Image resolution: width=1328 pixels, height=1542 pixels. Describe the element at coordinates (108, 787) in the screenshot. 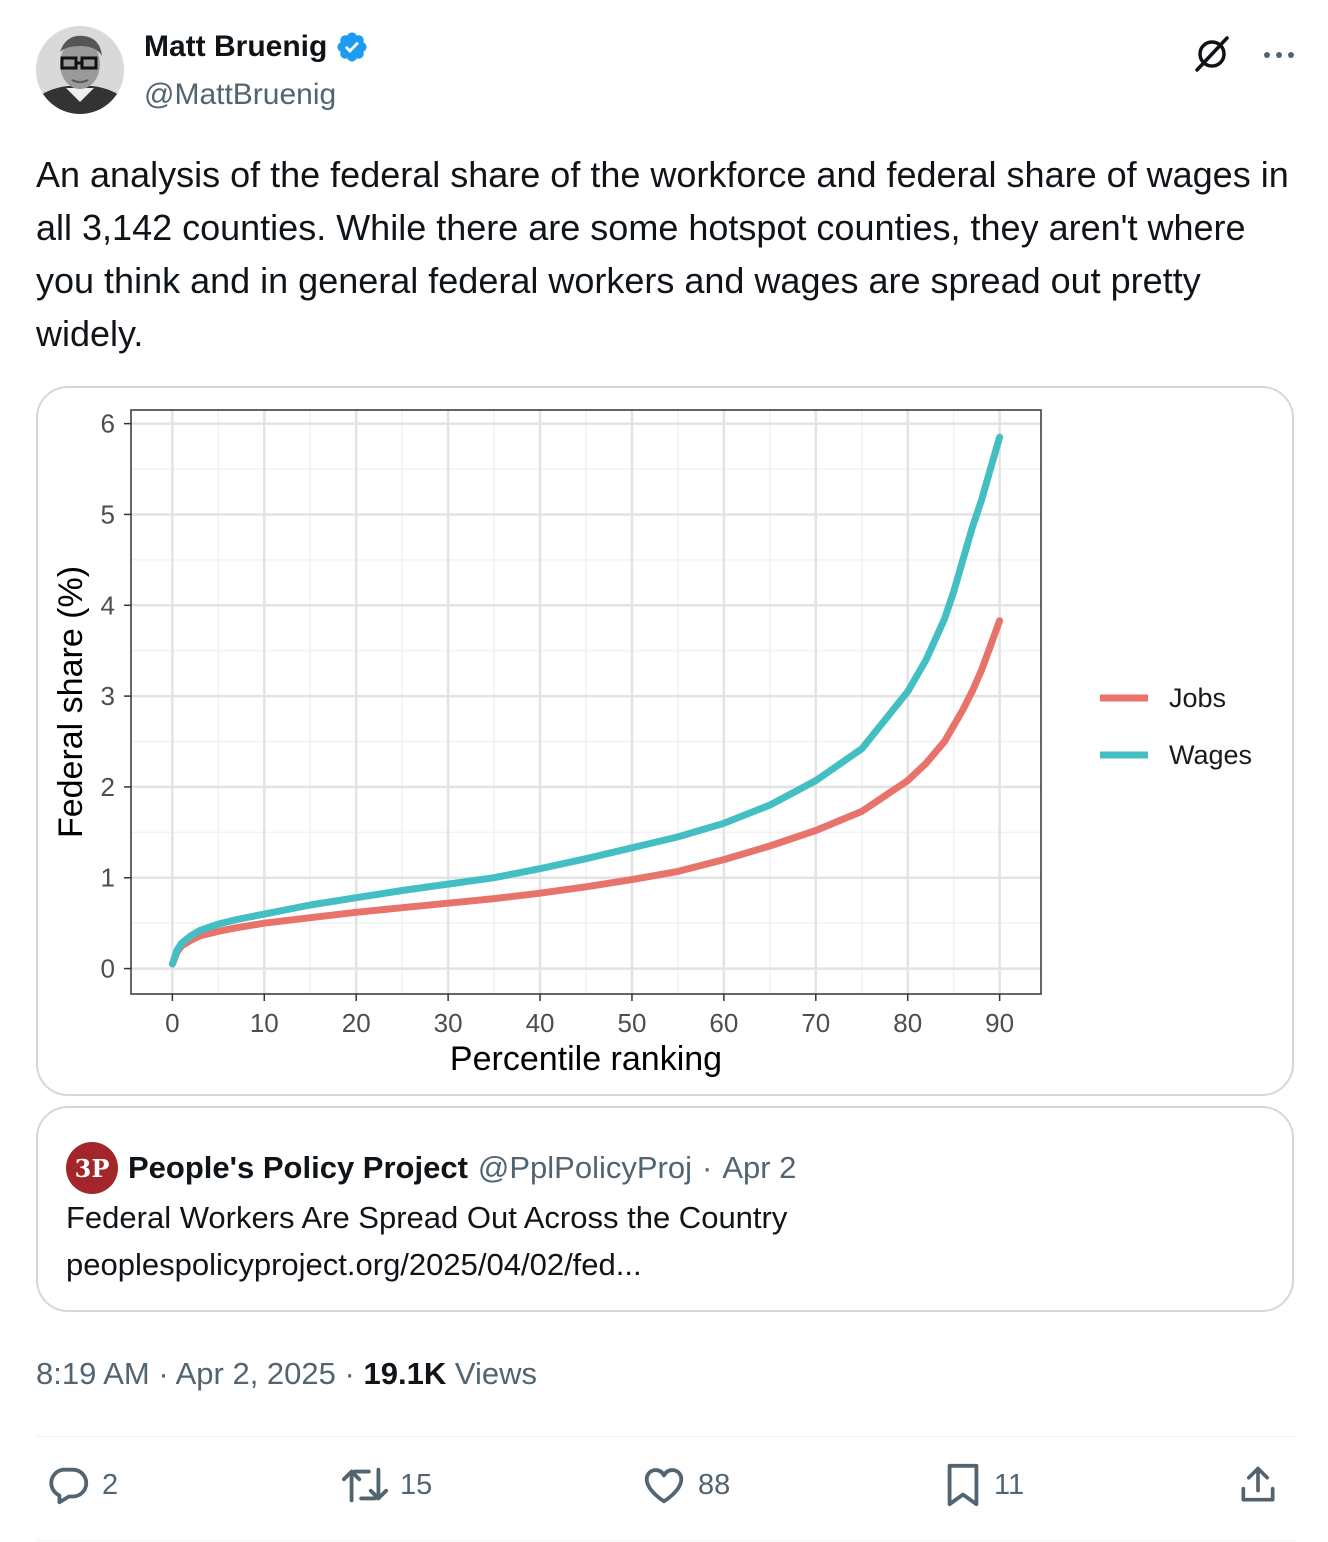

I see `y-tick-label: 2` at that location.